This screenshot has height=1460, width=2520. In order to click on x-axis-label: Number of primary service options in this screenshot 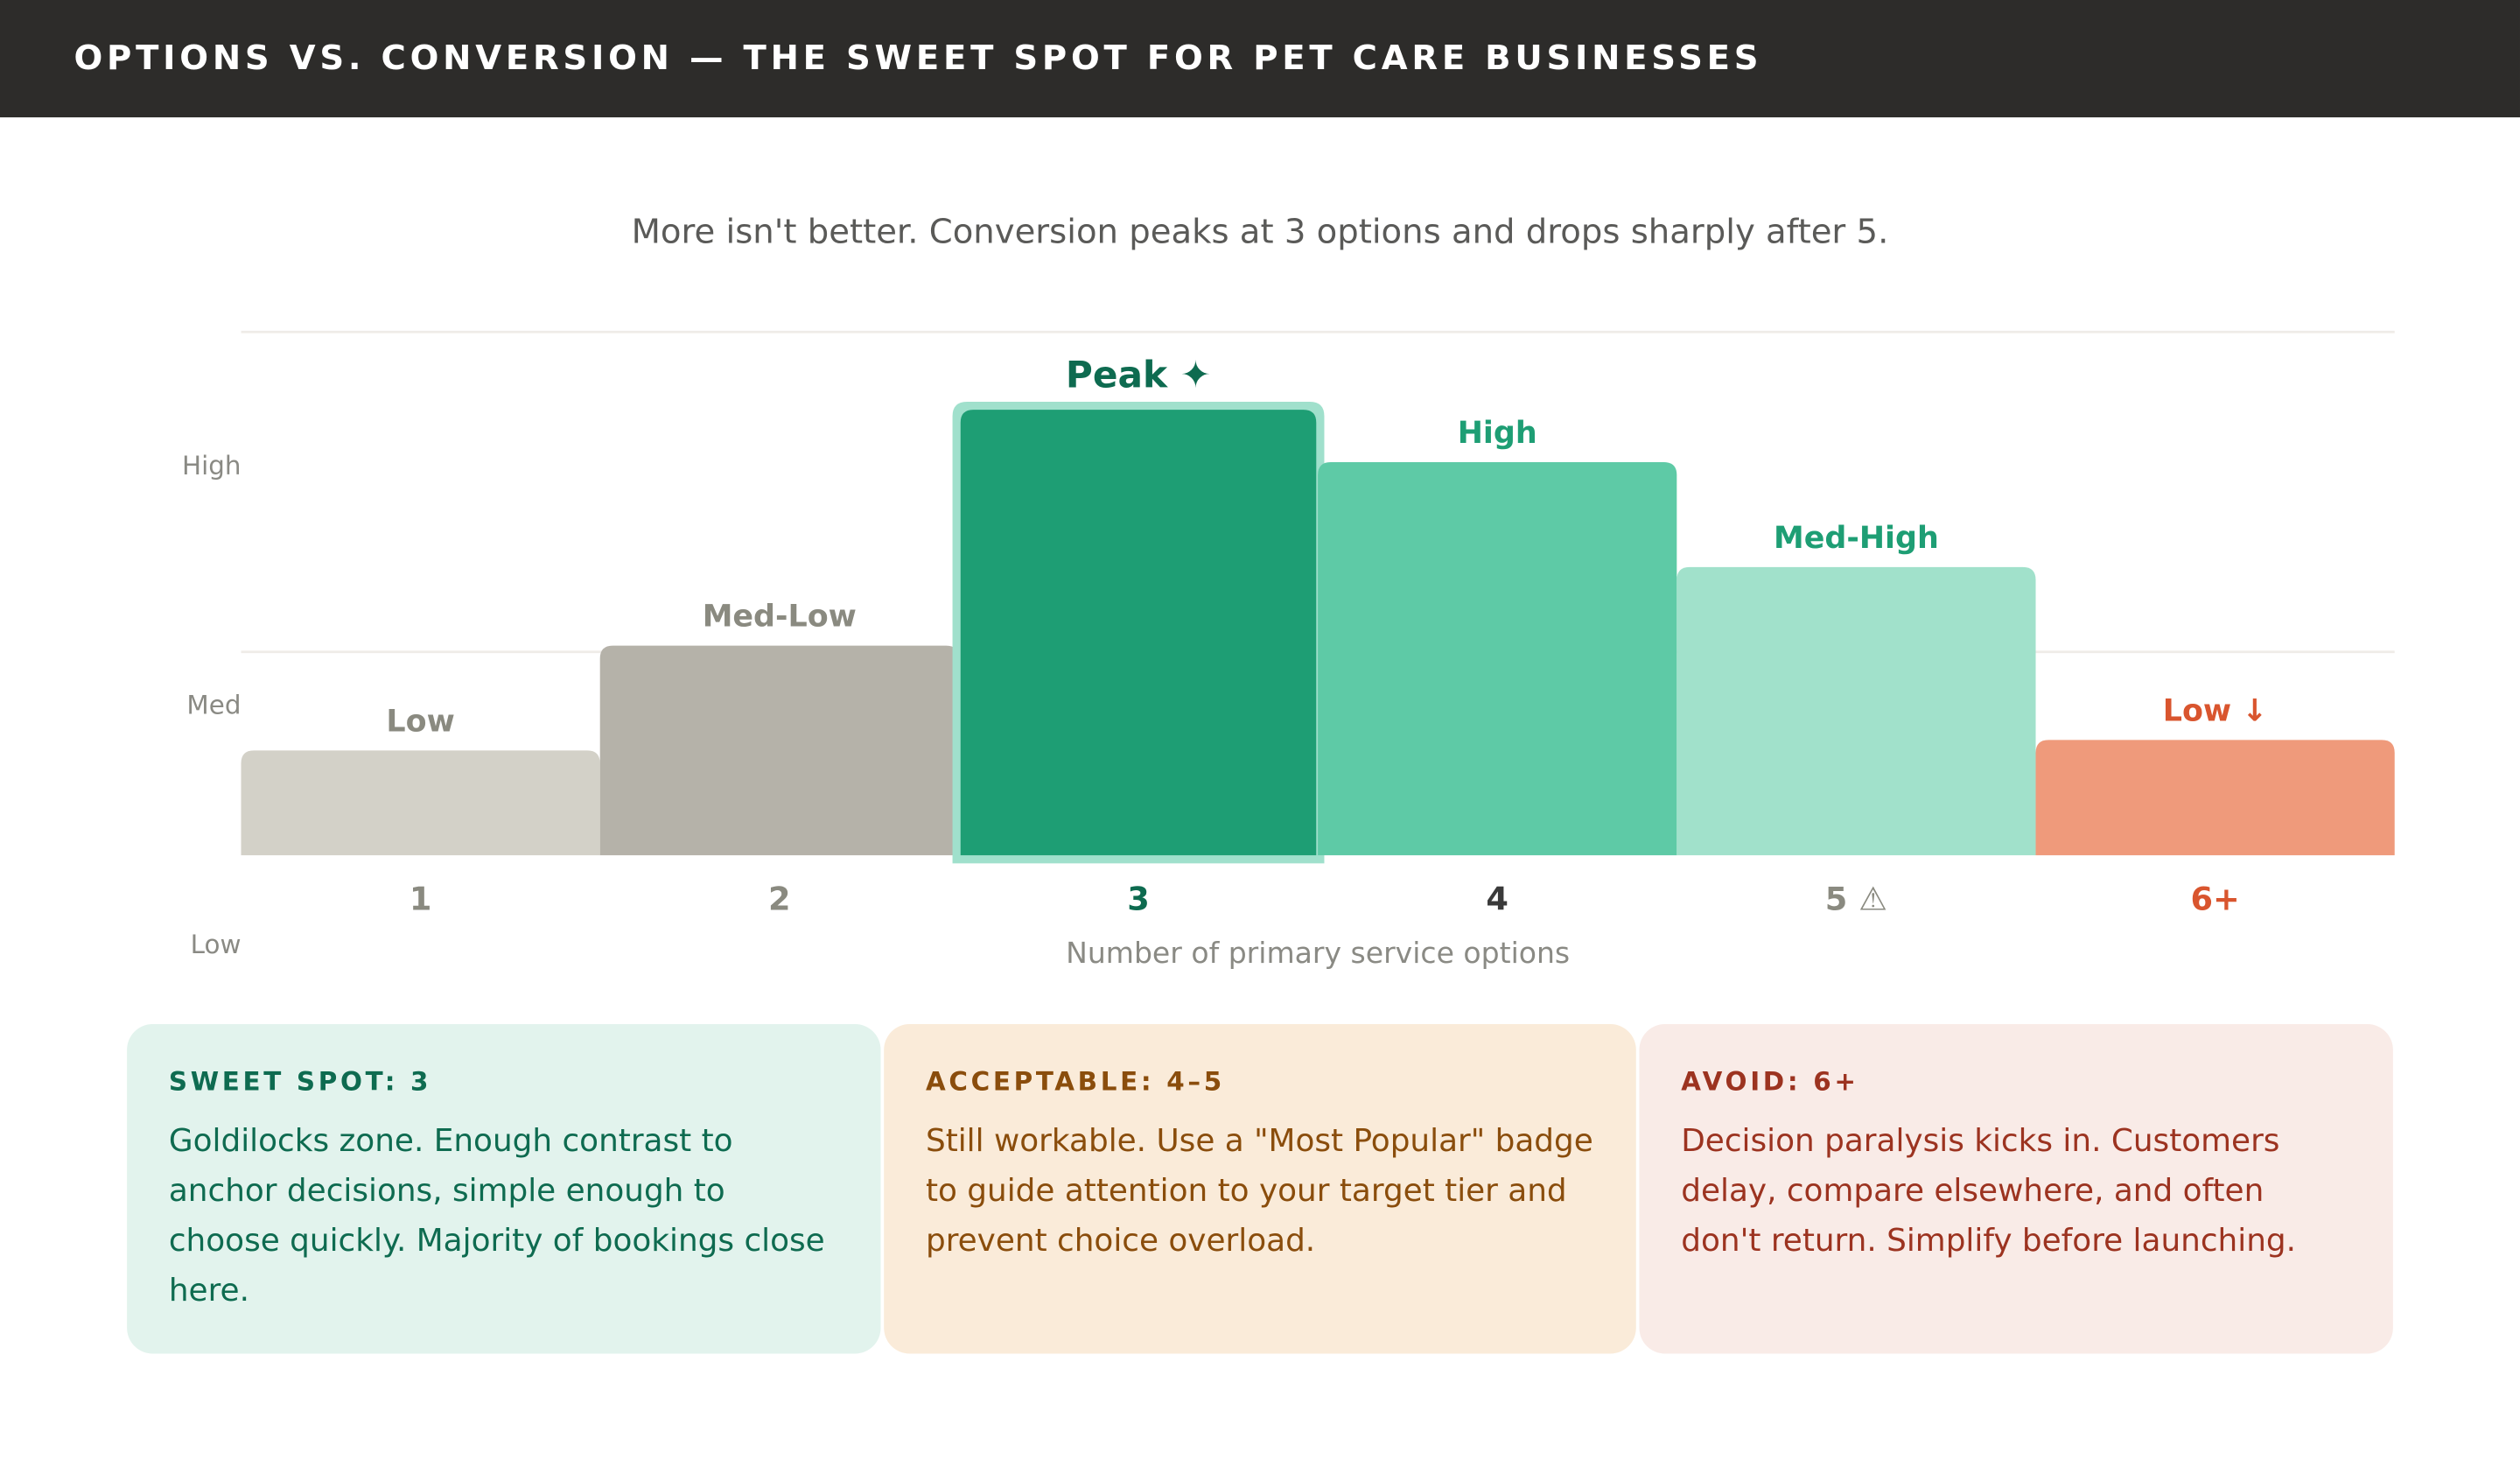, I will do `click(1318, 953)`.